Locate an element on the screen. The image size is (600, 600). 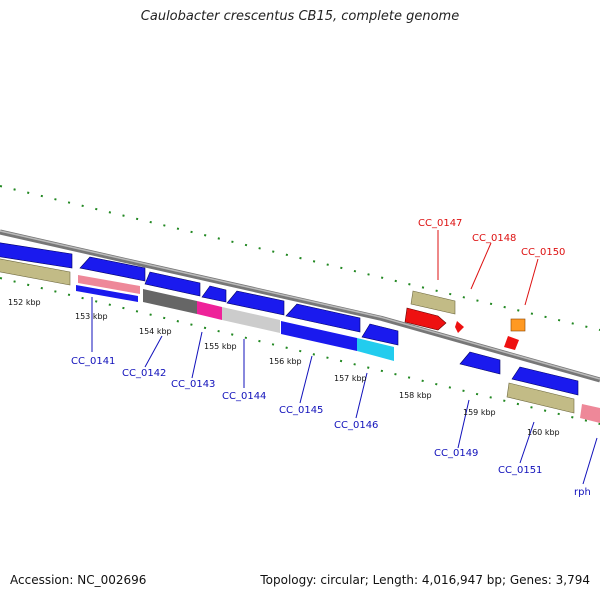
gene-box-orange is located at coordinates (518, 325).